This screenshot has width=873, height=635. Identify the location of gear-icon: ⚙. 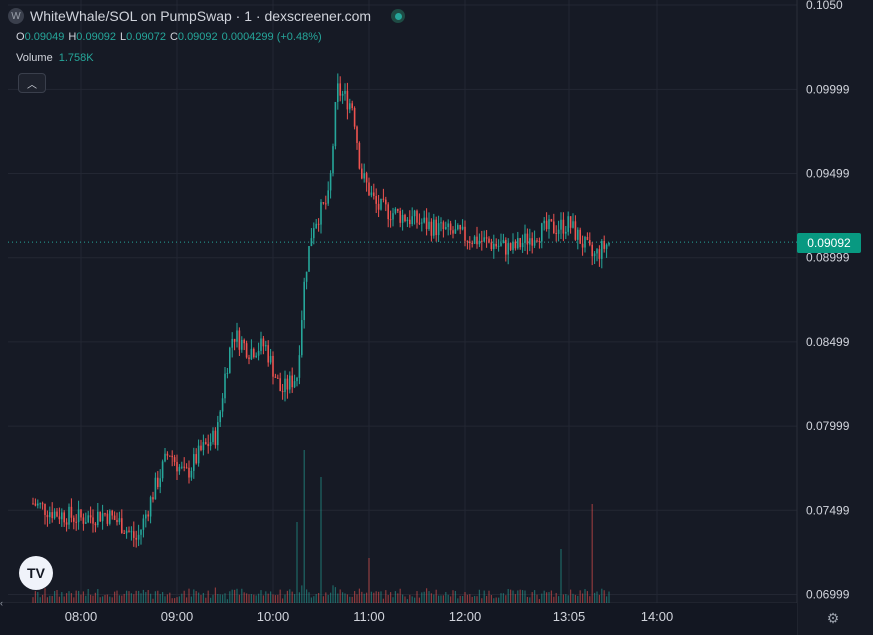
(833, 617).